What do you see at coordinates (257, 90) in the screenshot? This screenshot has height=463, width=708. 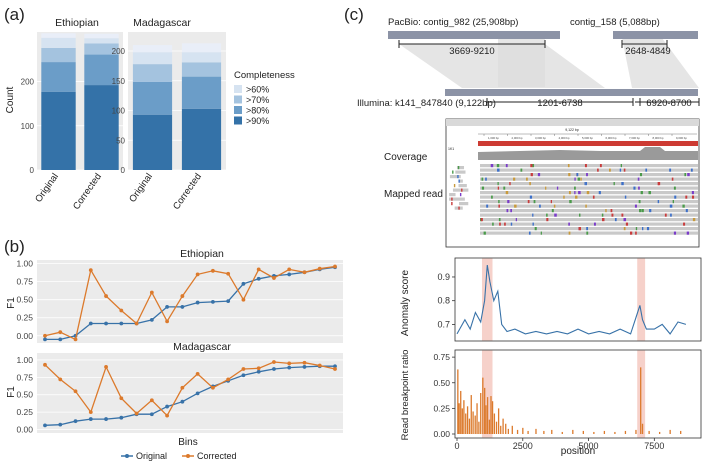 I see `legend-entry-0: >60%` at bounding box center [257, 90].